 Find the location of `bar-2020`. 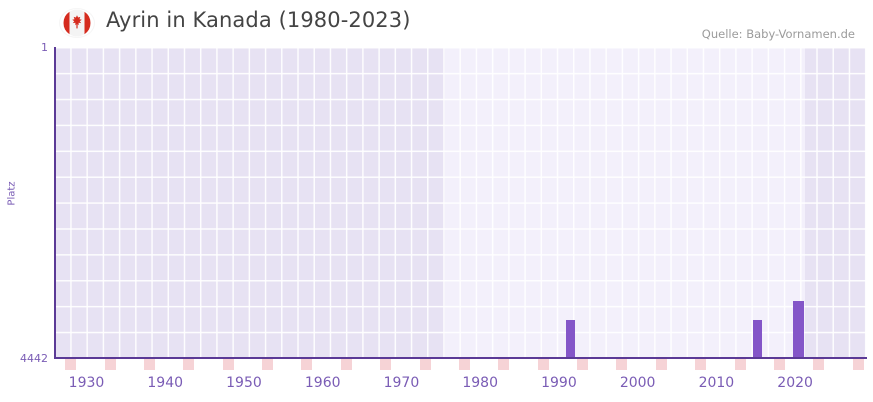

bar-2020 is located at coordinates (798, 329).